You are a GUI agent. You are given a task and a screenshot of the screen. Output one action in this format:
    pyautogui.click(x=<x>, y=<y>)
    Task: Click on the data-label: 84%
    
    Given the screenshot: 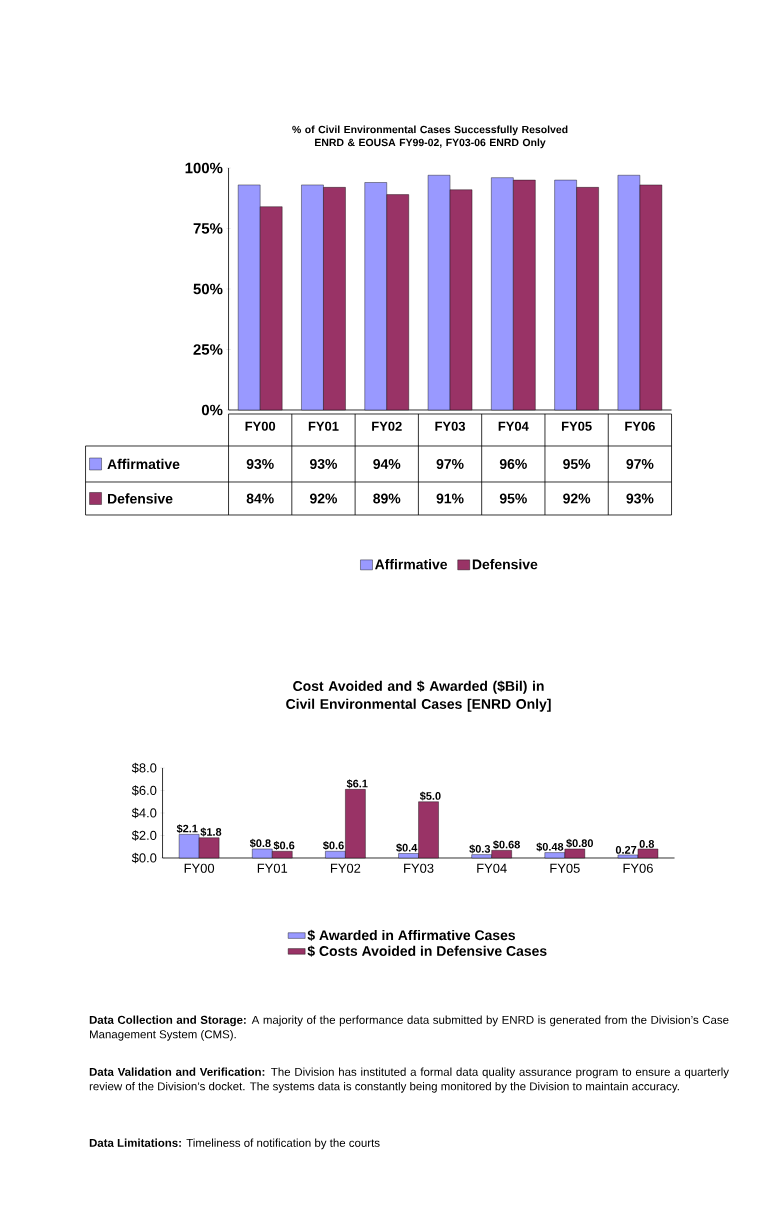 What is the action you would take?
    pyautogui.click(x=260, y=498)
    